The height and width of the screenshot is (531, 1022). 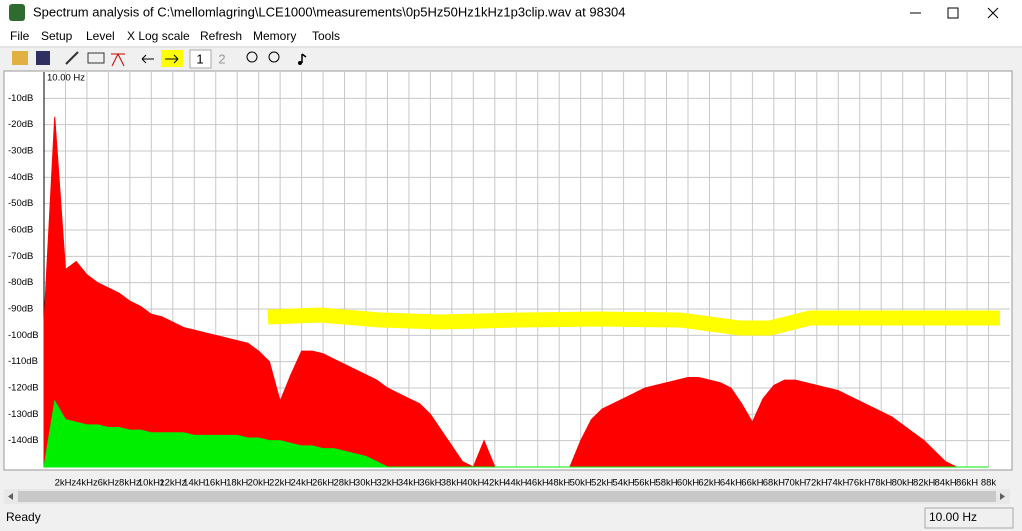 I want to click on tone-button, so click(x=304, y=58).